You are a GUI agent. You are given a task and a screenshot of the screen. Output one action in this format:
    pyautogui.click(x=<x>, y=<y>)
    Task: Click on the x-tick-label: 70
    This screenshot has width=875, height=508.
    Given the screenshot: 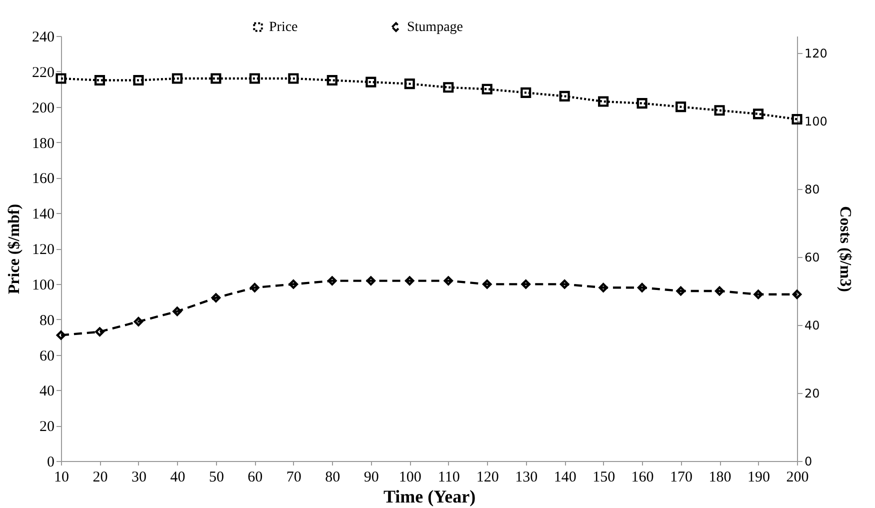 What is the action you would take?
    pyautogui.click(x=294, y=478)
    